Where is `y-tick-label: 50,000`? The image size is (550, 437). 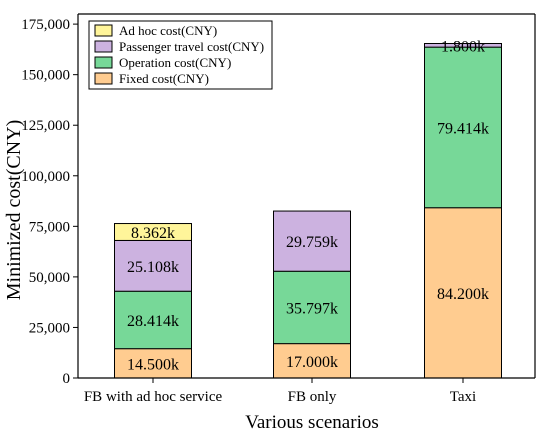
y-tick-label: 50,000 is located at coordinates (49, 278).